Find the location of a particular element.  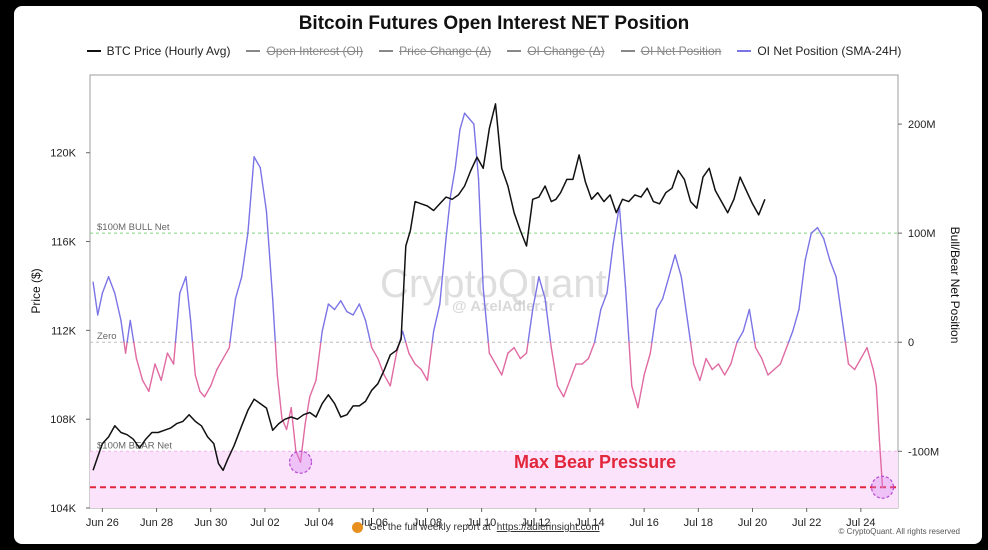

reference-label-1: Zero is located at coordinates (107, 336).